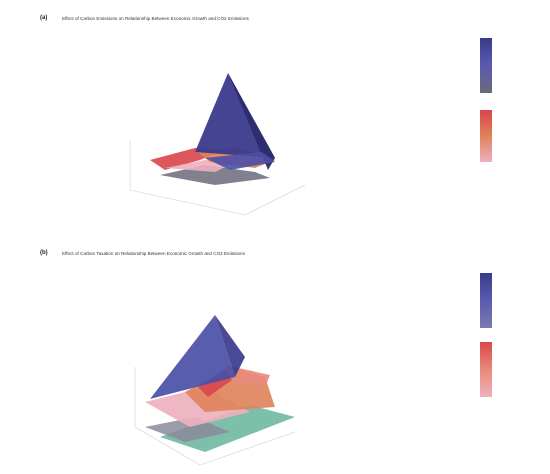 This screenshot has width=550, height=474. What do you see at coordinates (187, 429) in the screenshot?
I see `panel-b-surface-gray` at bounding box center [187, 429].